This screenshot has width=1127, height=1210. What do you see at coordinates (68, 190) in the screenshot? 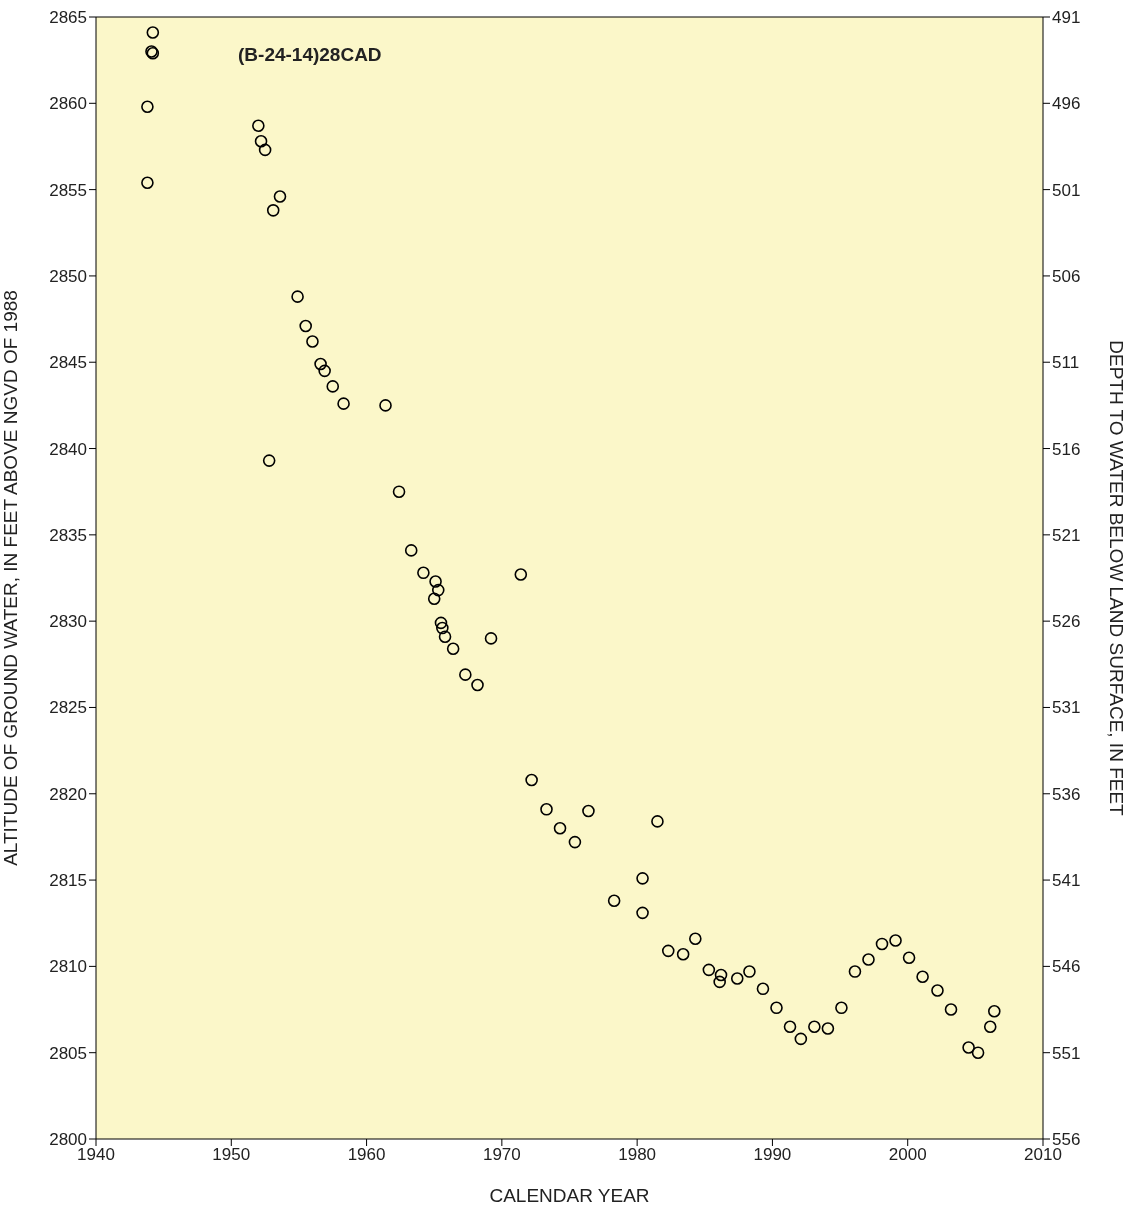
I see `y-tick-label: 2855` at bounding box center [68, 190].